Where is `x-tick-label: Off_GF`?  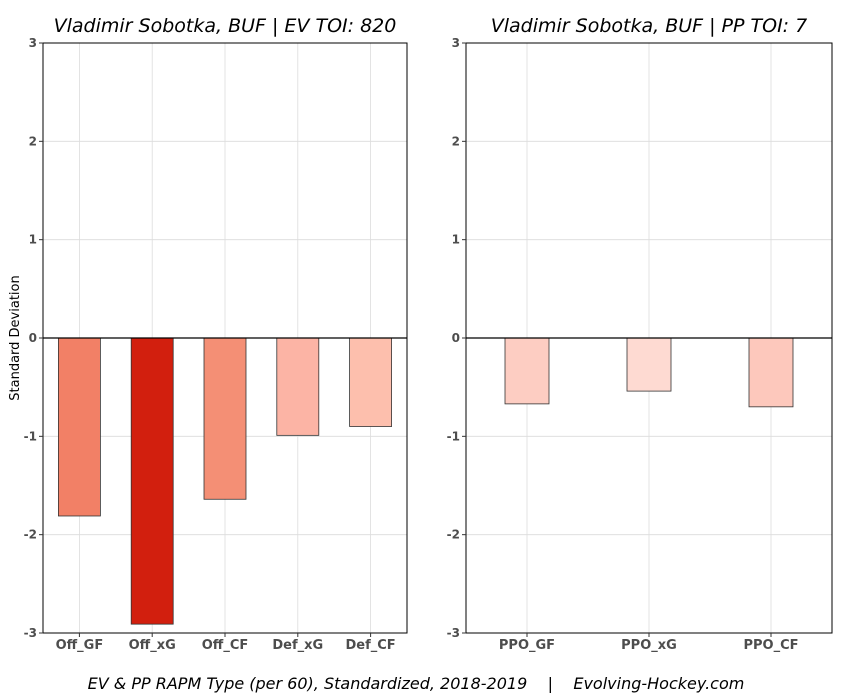 x-tick-label: Off_GF is located at coordinates (80, 645).